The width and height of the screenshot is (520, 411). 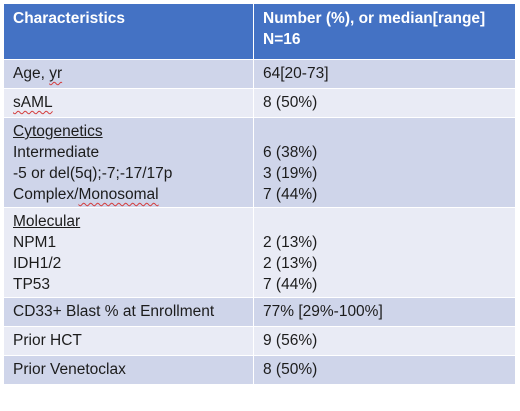 I want to click on row-molecular-labels: Molecular NPM1 IDH1/2 TP53, so click(x=128, y=252).